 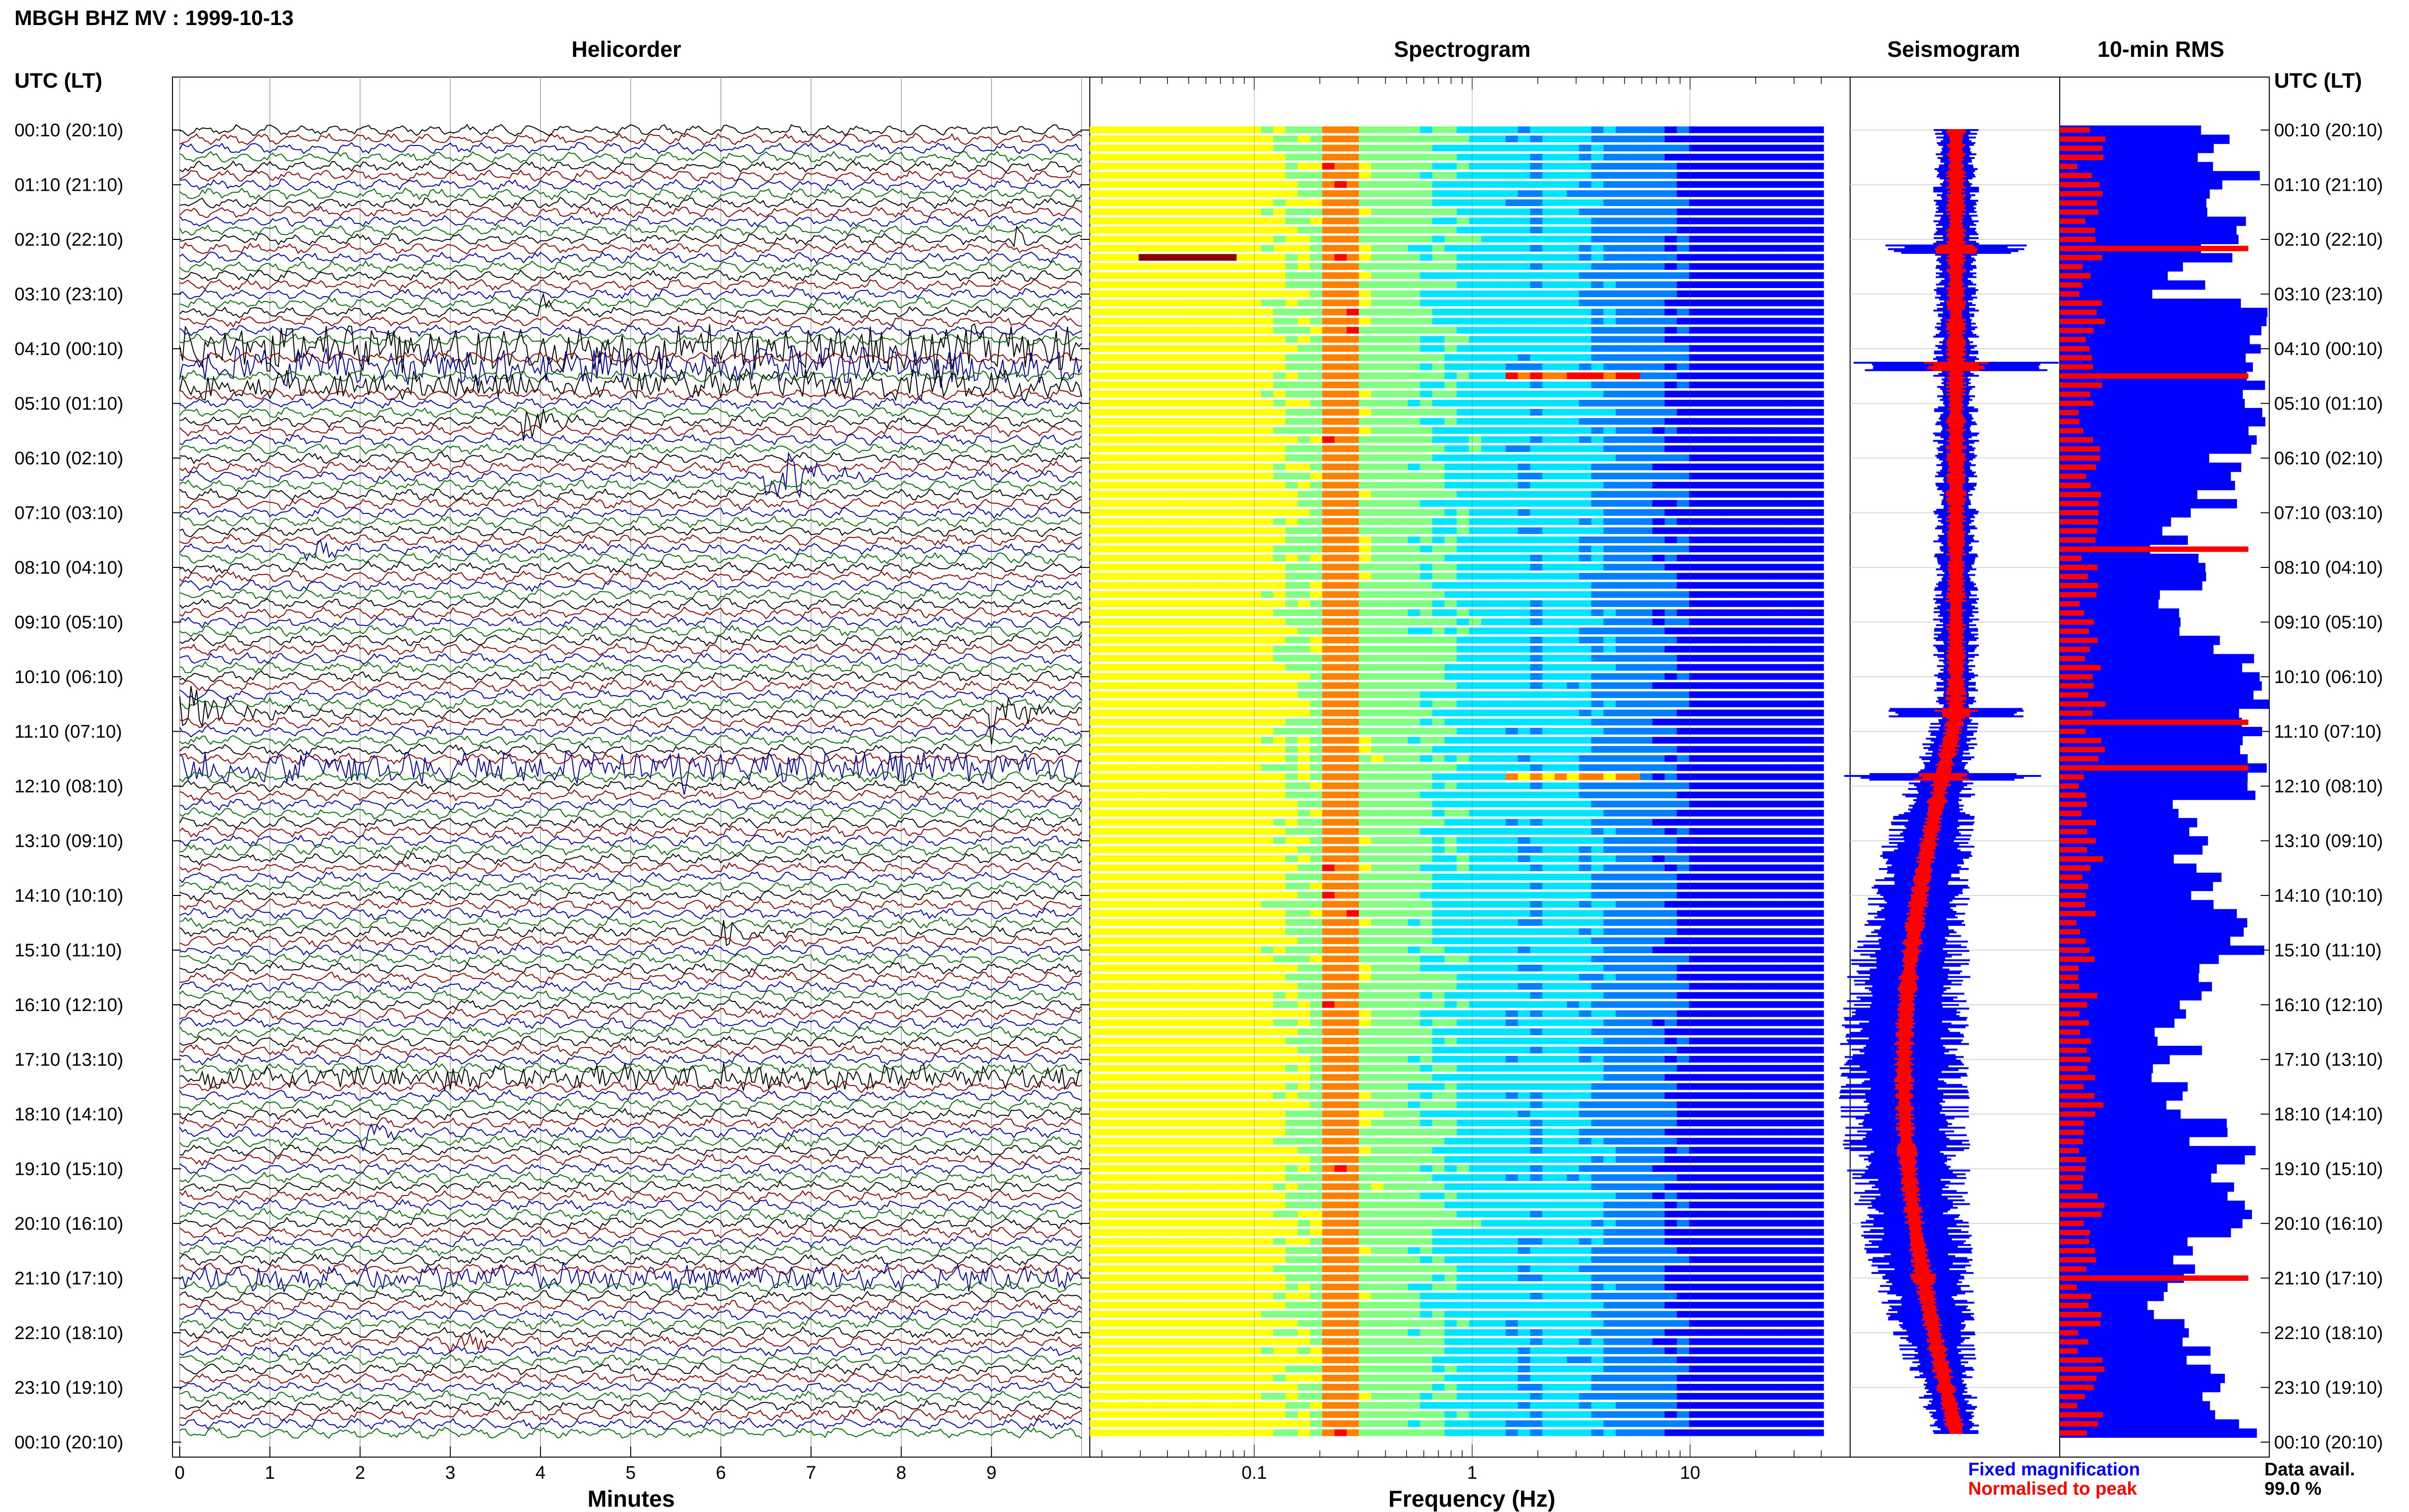 I want to click on helicorder-trace, so click(x=630, y=475).